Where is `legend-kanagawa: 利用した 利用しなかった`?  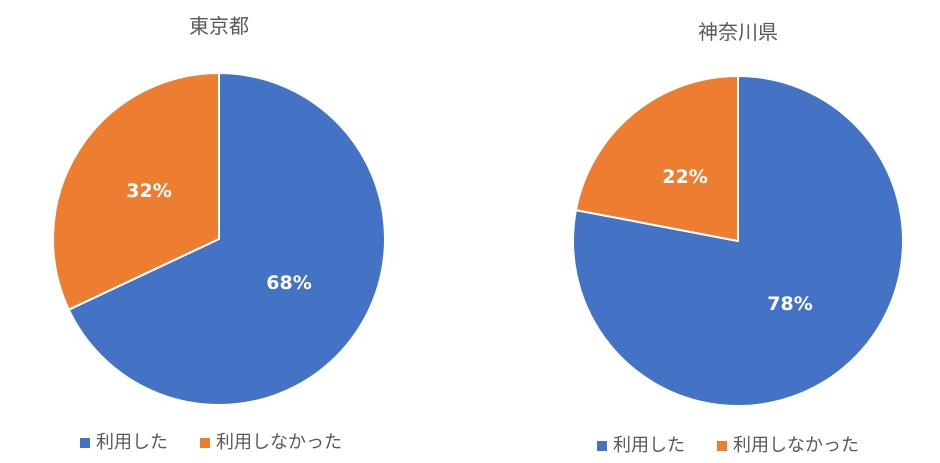
legend-kanagawa: 利用した 利用しなかった is located at coordinates (744, 444).